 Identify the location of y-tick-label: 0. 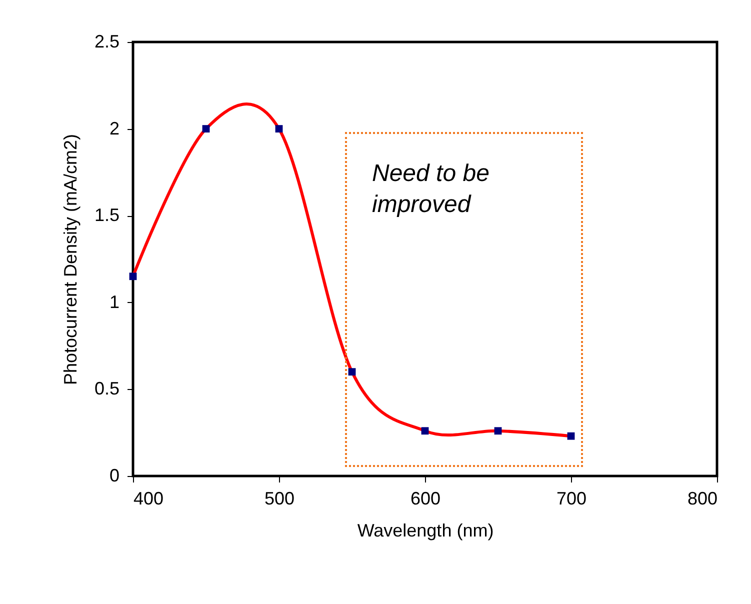
(114, 476).